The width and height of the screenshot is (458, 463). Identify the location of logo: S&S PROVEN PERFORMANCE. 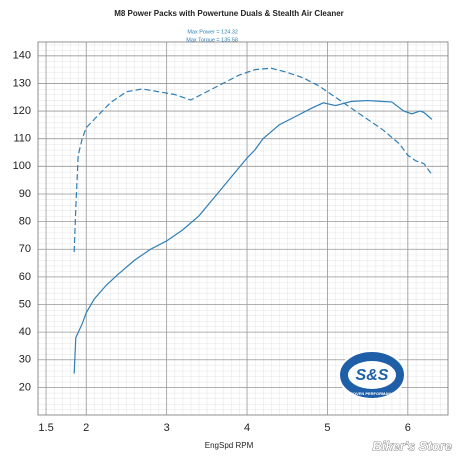
(372, 375).